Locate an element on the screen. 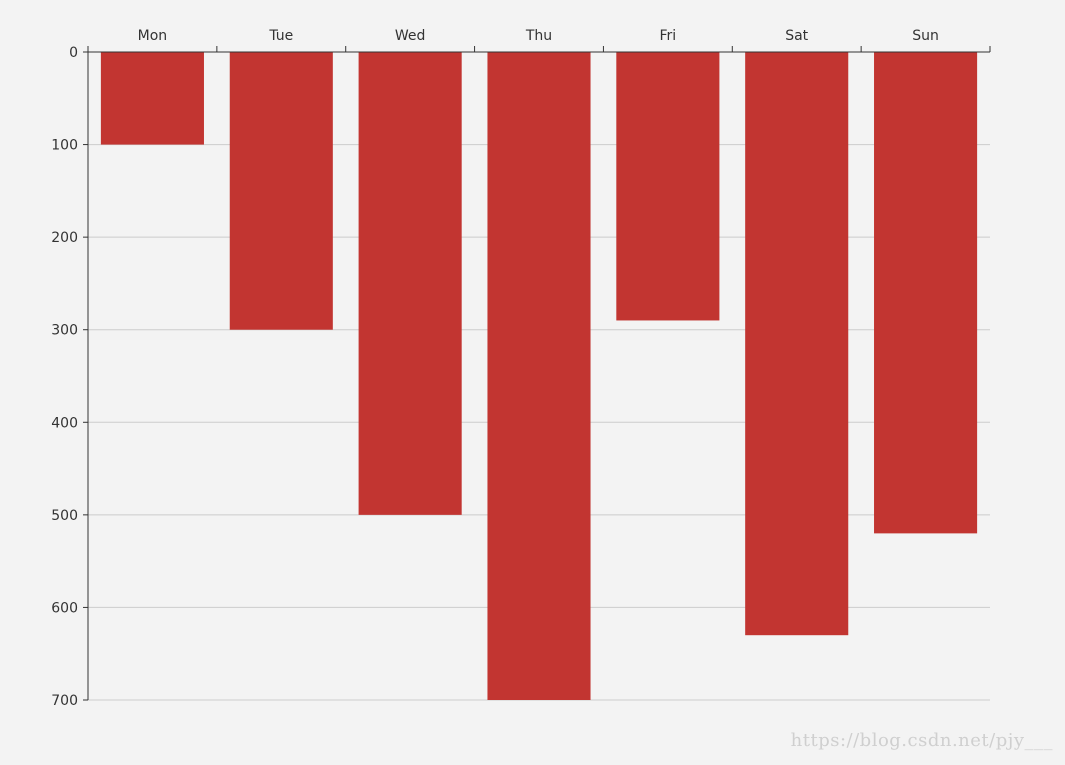 Image resolution: width=1065 pixels, height=765 pixels. y-tick-label: 500 is located at coordinates (64, 516).